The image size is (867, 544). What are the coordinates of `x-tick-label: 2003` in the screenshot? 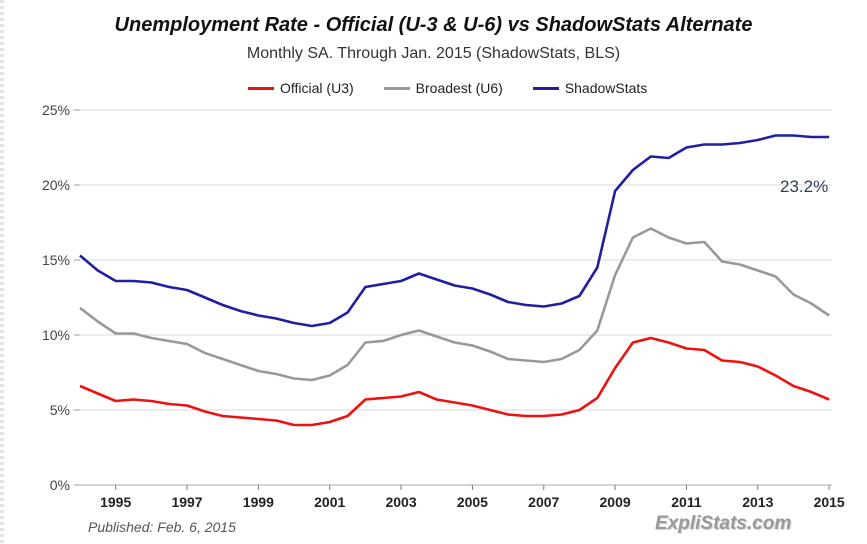 It's located at (400, 502).